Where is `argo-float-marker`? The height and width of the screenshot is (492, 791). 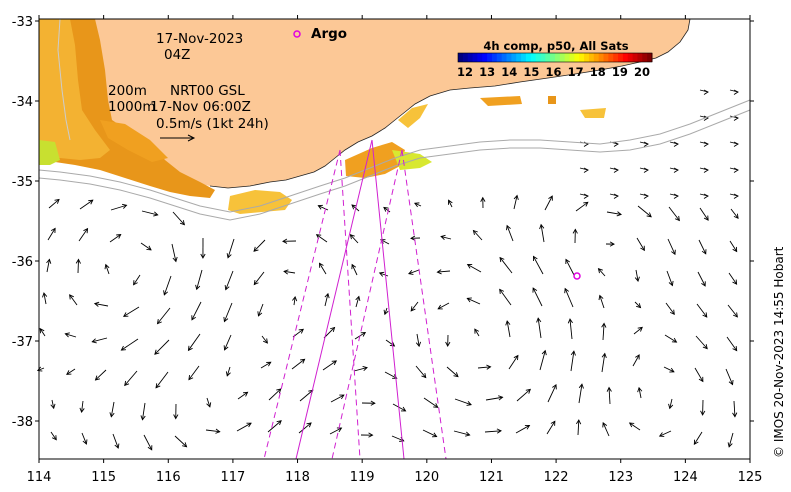 argo-float-marker is located at coordinates (577, 276).